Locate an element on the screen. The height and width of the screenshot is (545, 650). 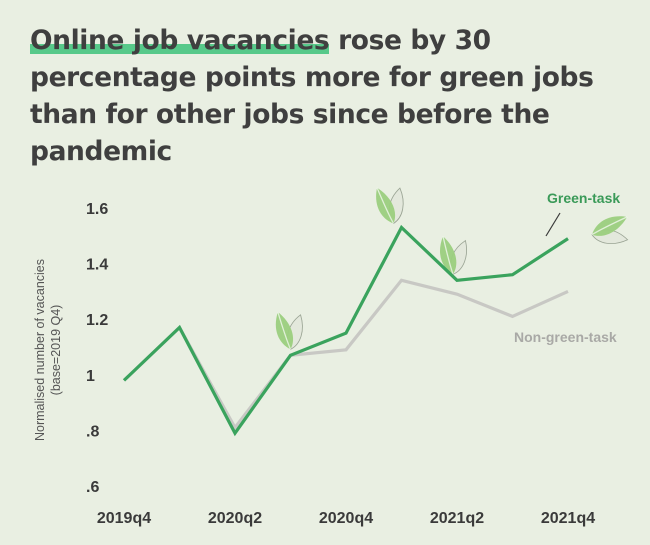
series-labels: Green-task Non-green-task is located at coordinates (567, 267).